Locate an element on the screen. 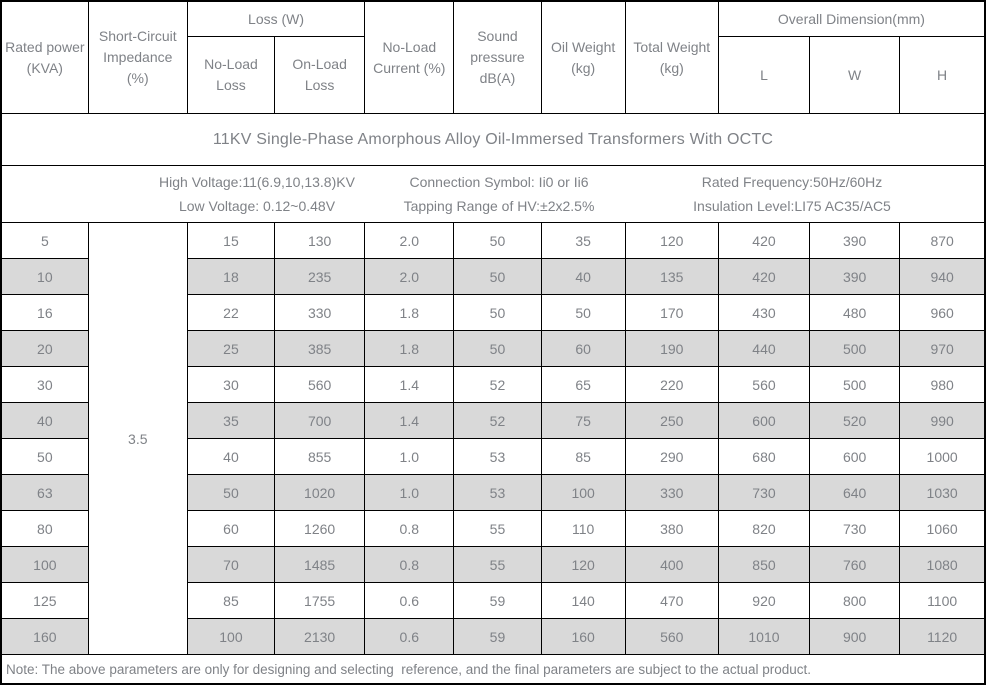  table-cell: 20 is located at coordinates (44, 348).